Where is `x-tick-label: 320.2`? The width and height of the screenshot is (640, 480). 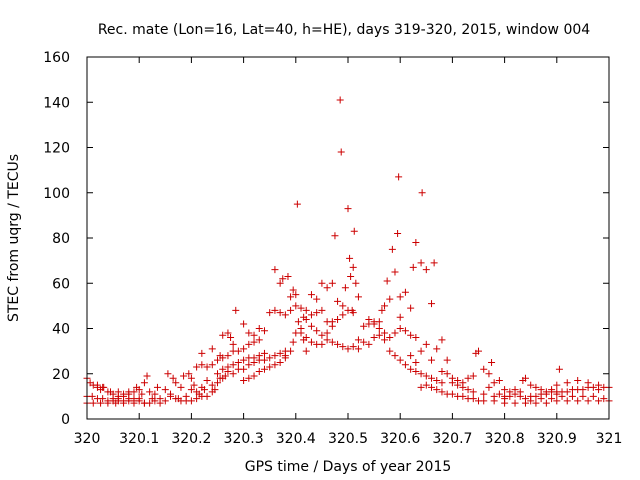 x-tick-label: 320.2 is located at coordinates (191, 439).